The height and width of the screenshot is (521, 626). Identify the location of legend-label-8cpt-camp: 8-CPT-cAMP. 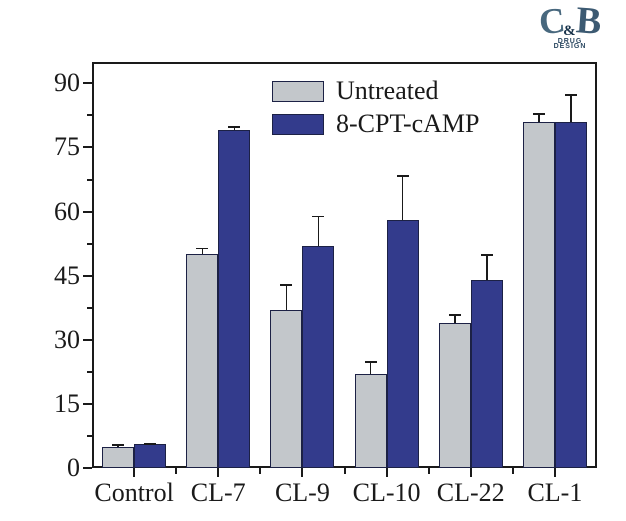
(408, 123).